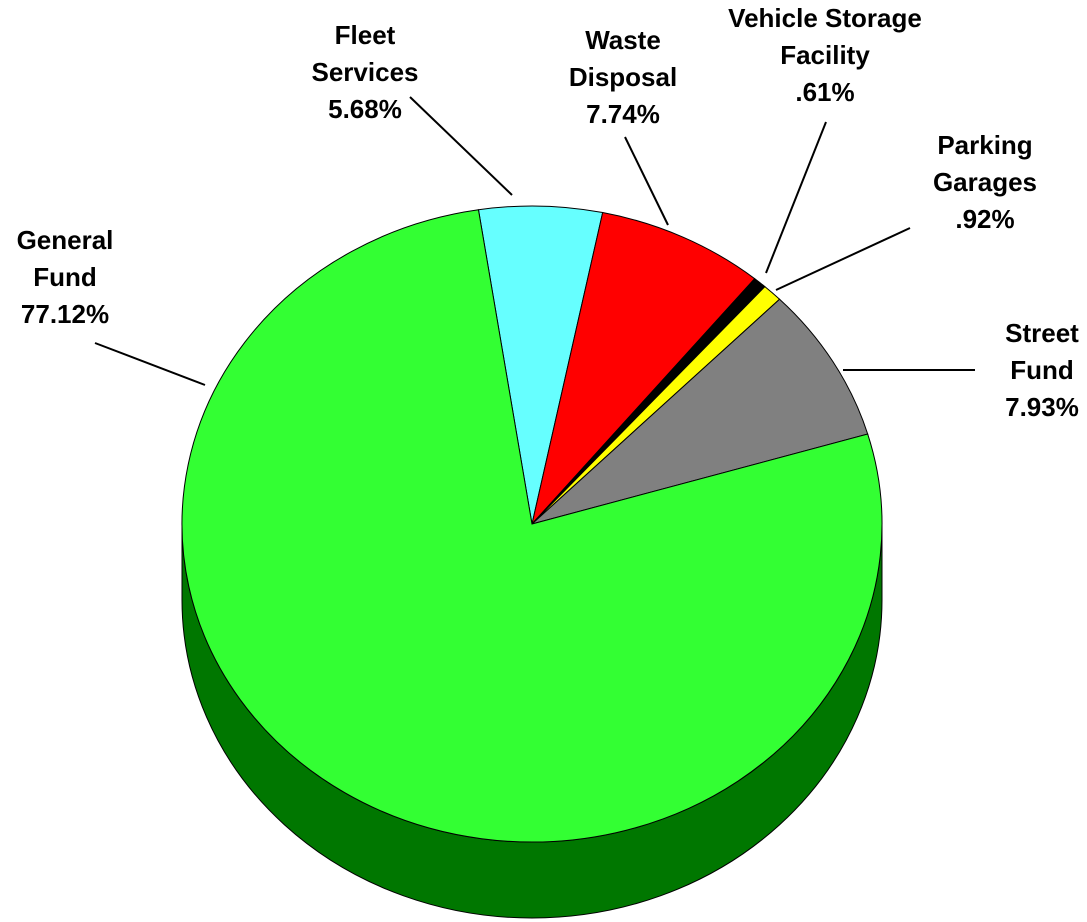 This screenshot has height=922, width=1087. Describe the element at coordinates (985, 219) in the screenshot. I see `slice-value: .92%` at that location.